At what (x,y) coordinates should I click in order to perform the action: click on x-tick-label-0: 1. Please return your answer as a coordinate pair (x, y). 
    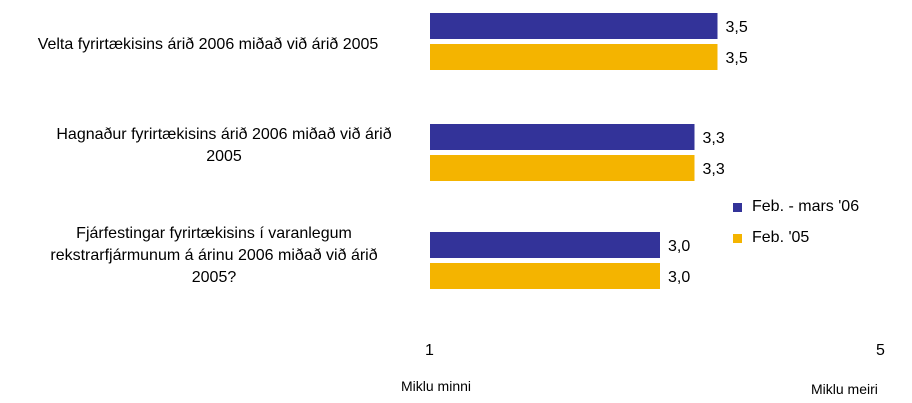
    Looking at the image, I should click on (429, 350).